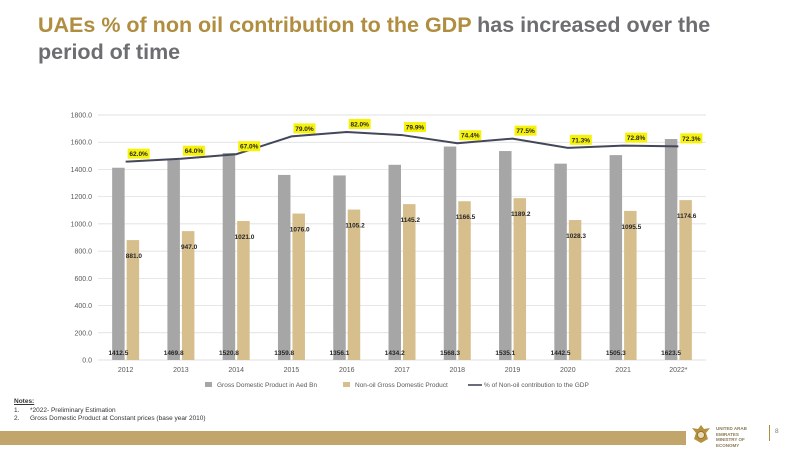  What do you see at coordinates (87, 361) in the screenshot?
I see `y-tick-label: 0.0` at bounding box center [87, 361].